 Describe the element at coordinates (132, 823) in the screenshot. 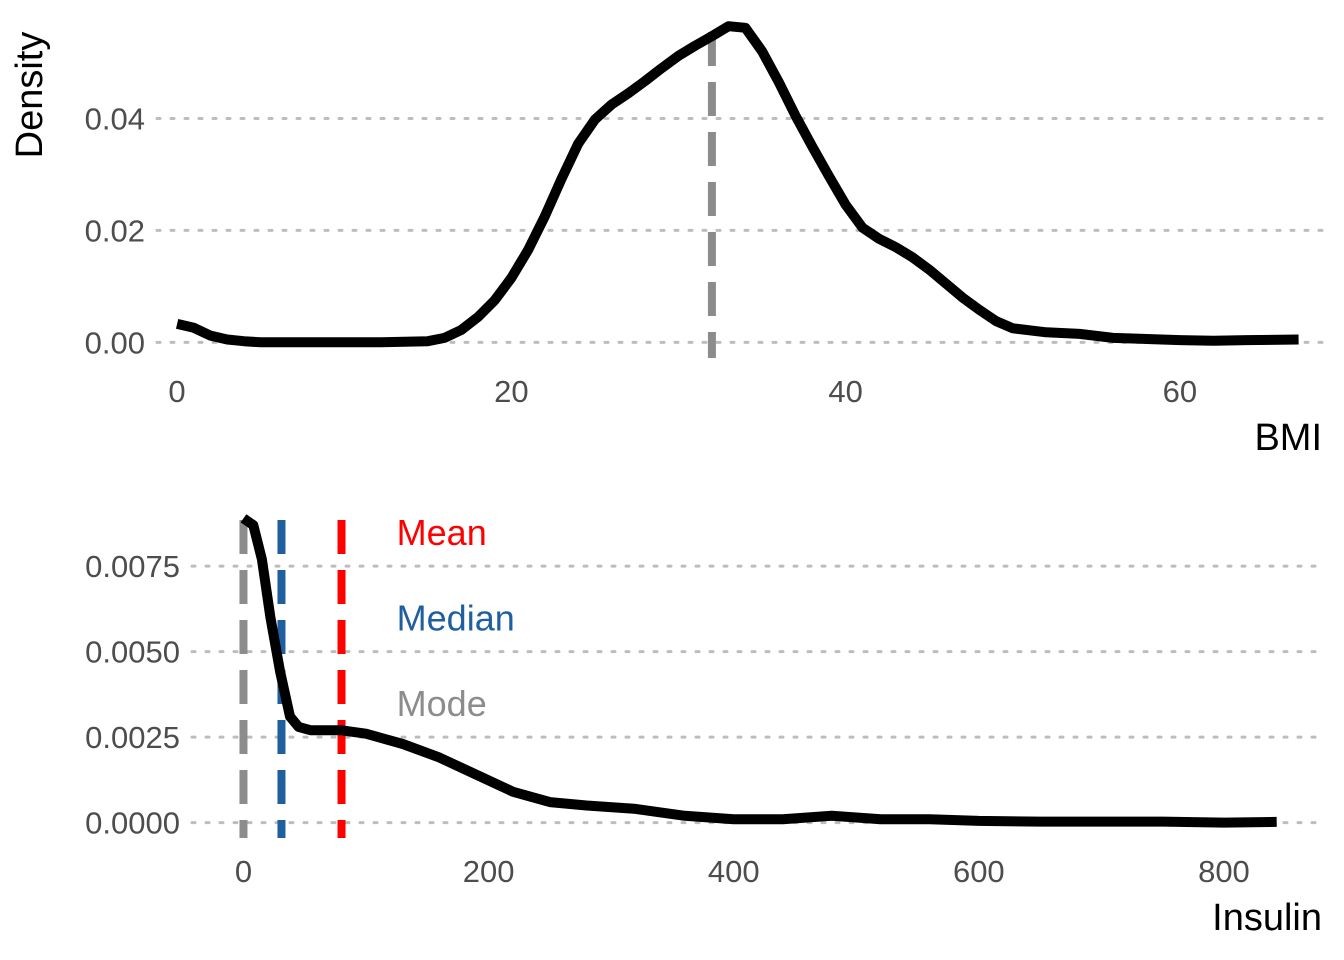

I see `y-tick-label: 0.0000` at that location.